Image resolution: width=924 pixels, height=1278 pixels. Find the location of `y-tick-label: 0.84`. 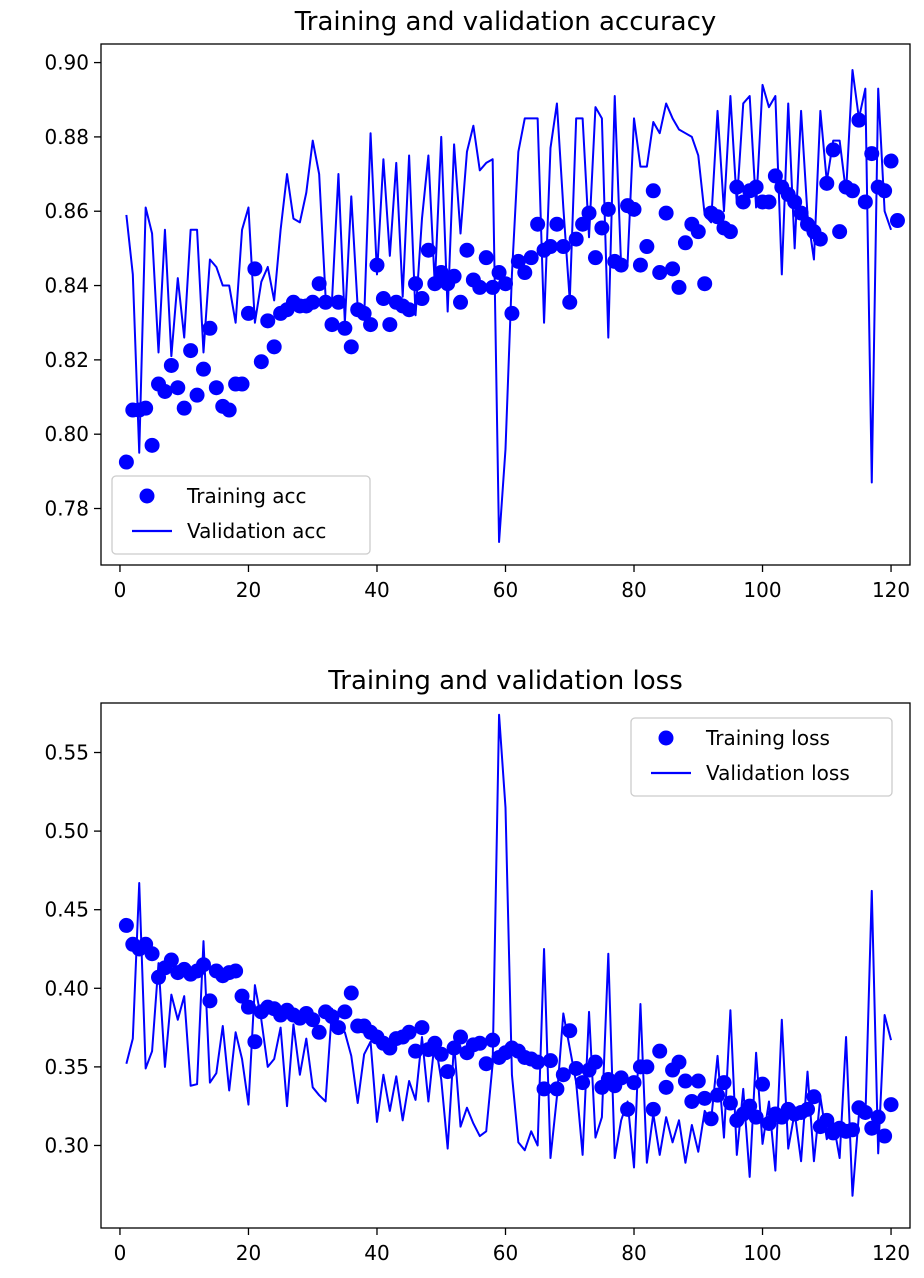

y-tick-label: 0.84 is located at coordinates (66, 286).